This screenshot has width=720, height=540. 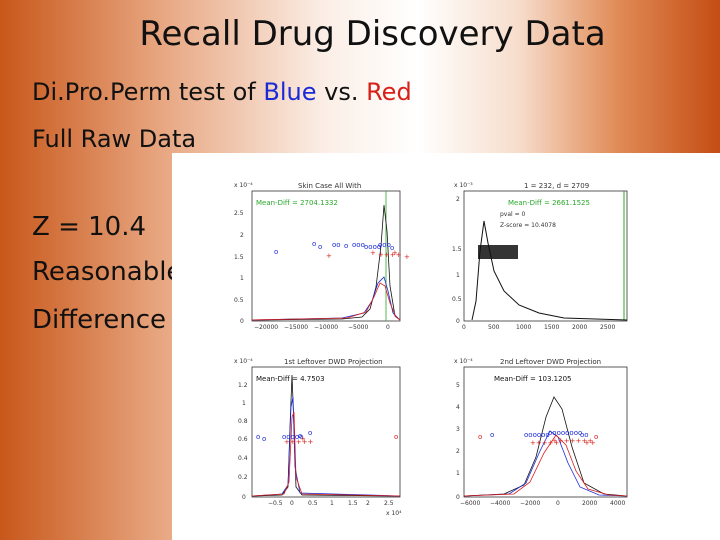 I want to click on svg-text: oooooooo, so click(x=565, y=433).